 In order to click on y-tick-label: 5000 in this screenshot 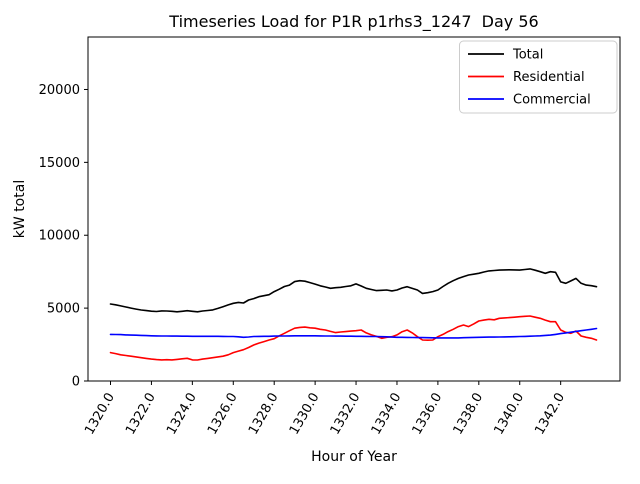, I will do `click(63, 309)`.